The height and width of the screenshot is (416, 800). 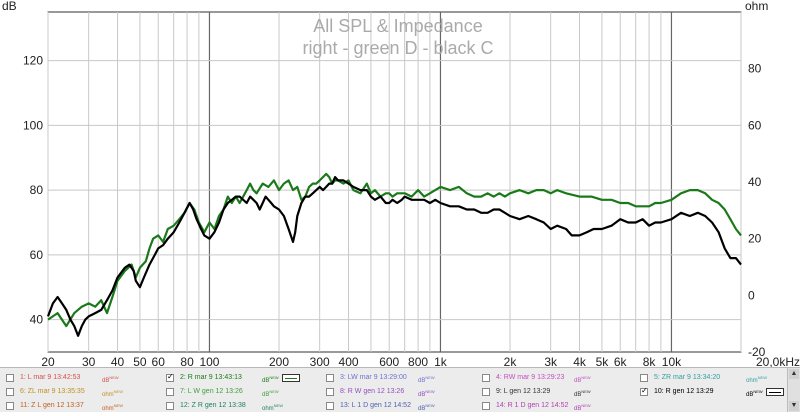 What do you see at coordinates (211, 391) in the screenshot?
I see `legend-label: 7: L W gen 12 13:26` at bounding box center [211, 391].